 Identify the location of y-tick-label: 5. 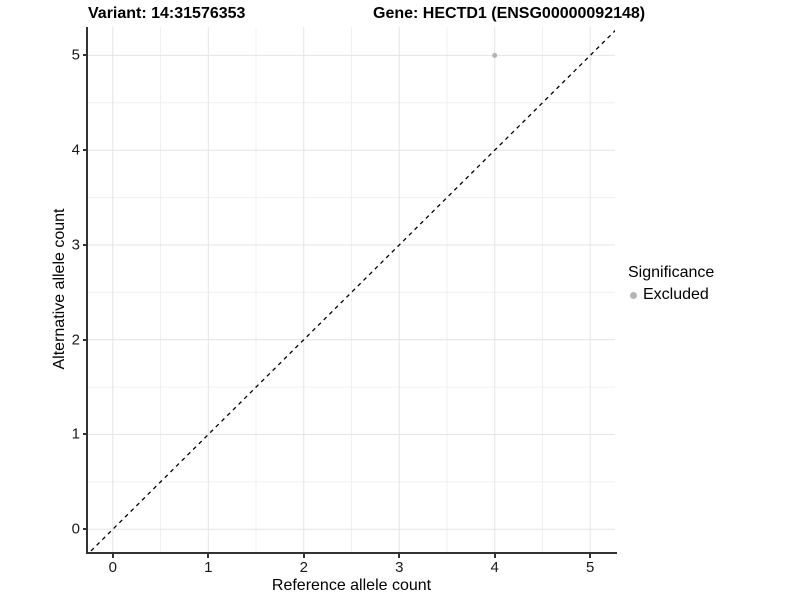
(75, 55).